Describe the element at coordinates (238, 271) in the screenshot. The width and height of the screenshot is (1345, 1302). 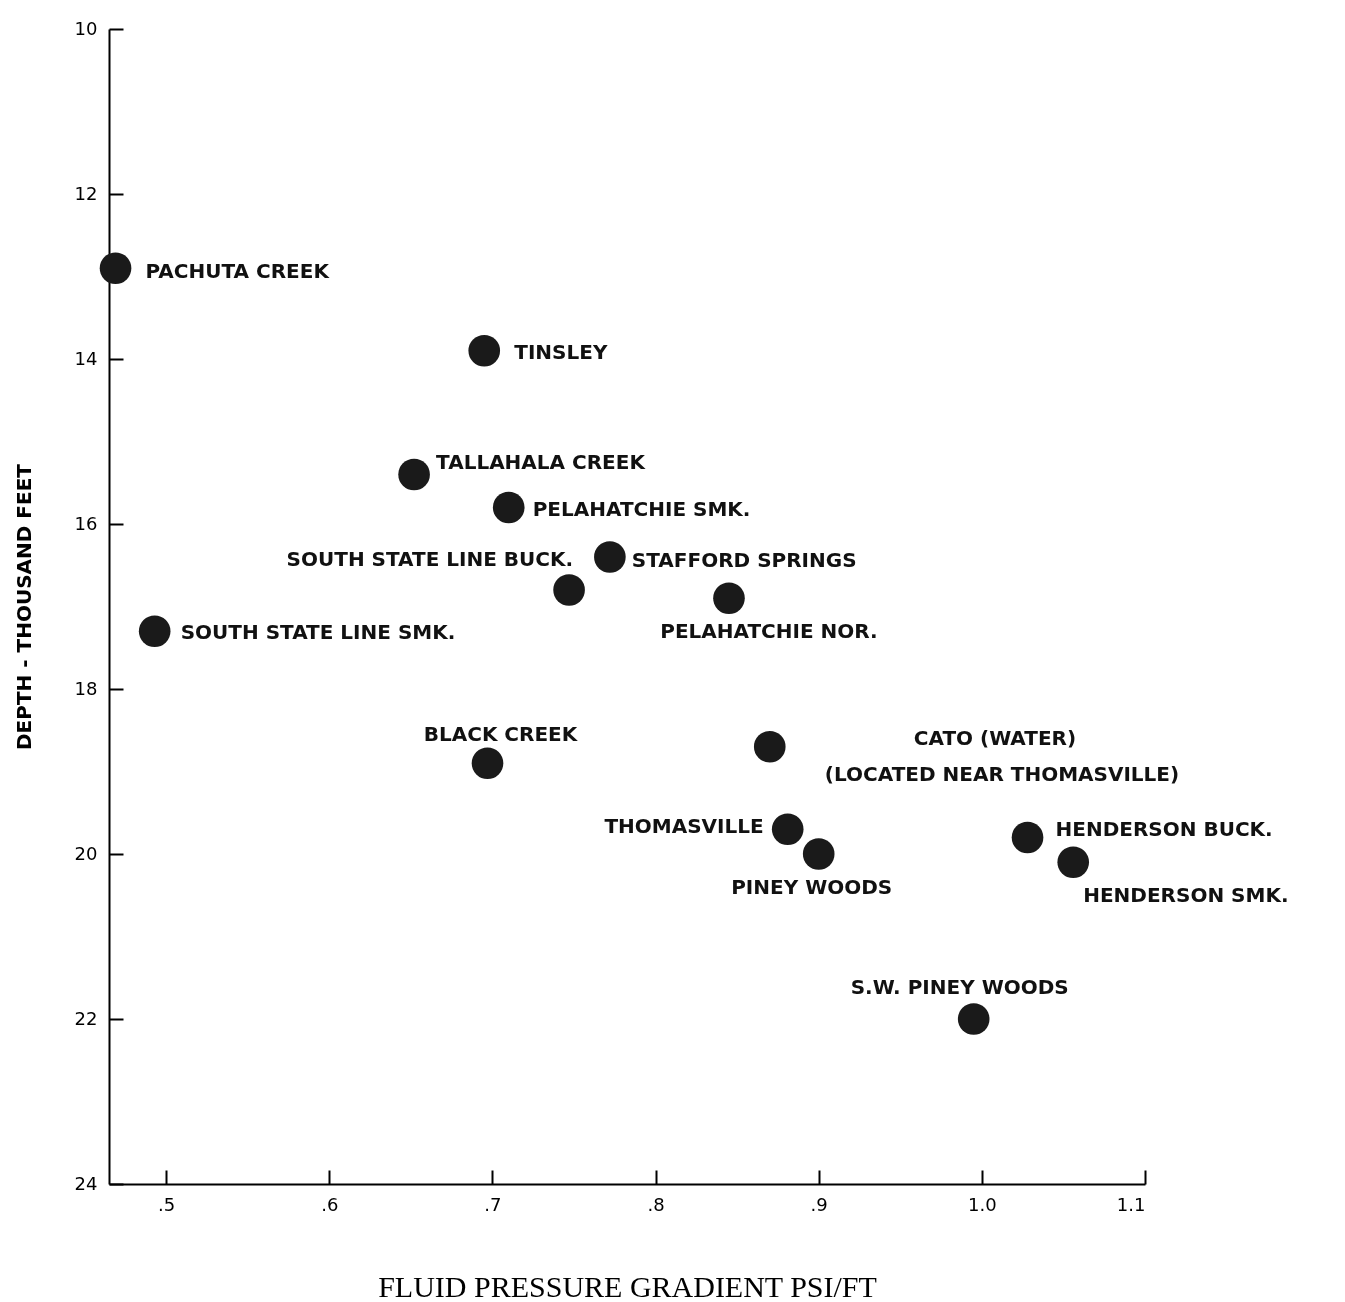
I see `annotation: PACHUTA CREEK` at that location.